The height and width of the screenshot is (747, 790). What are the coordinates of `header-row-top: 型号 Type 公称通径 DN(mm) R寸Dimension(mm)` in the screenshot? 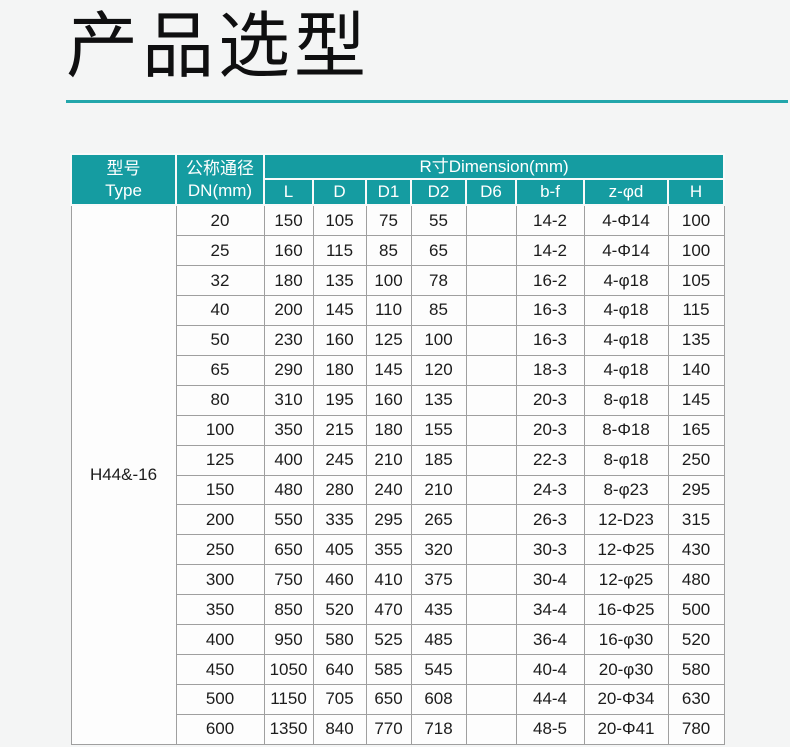 It's located at (398, 179).